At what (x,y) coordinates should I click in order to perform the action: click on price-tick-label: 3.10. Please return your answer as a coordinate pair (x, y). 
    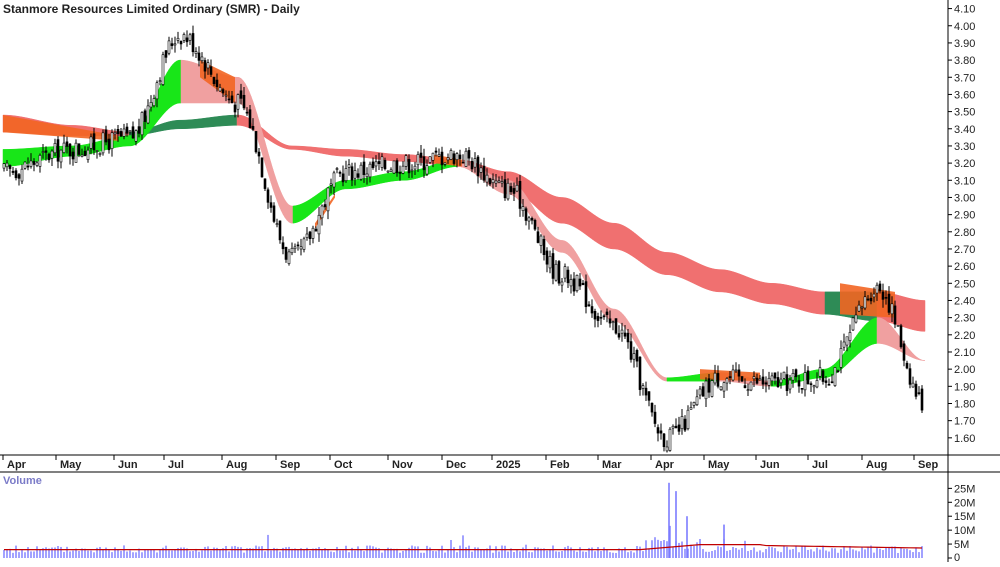
    Looking at the image, I should click on (964, 181).